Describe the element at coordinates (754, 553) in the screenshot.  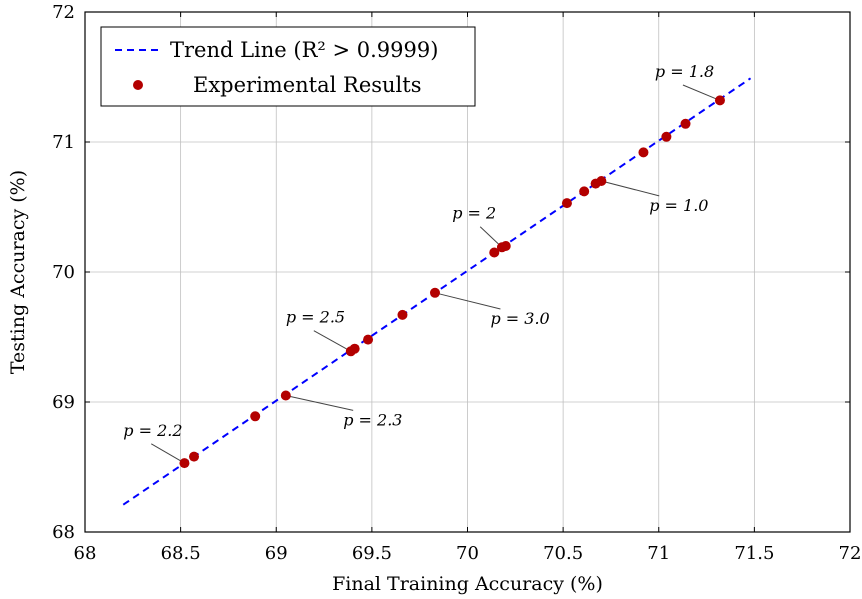
I see `x-tick-label: 71.5` at that location.